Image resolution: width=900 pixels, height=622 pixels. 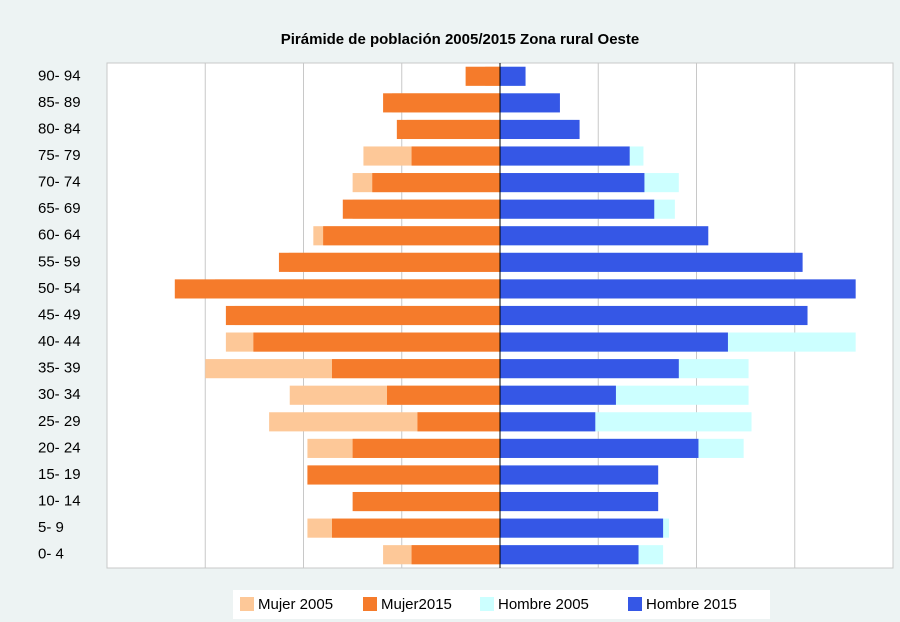 I want to click on y-tick-label: 10- 14, so click(x=59, y=501).